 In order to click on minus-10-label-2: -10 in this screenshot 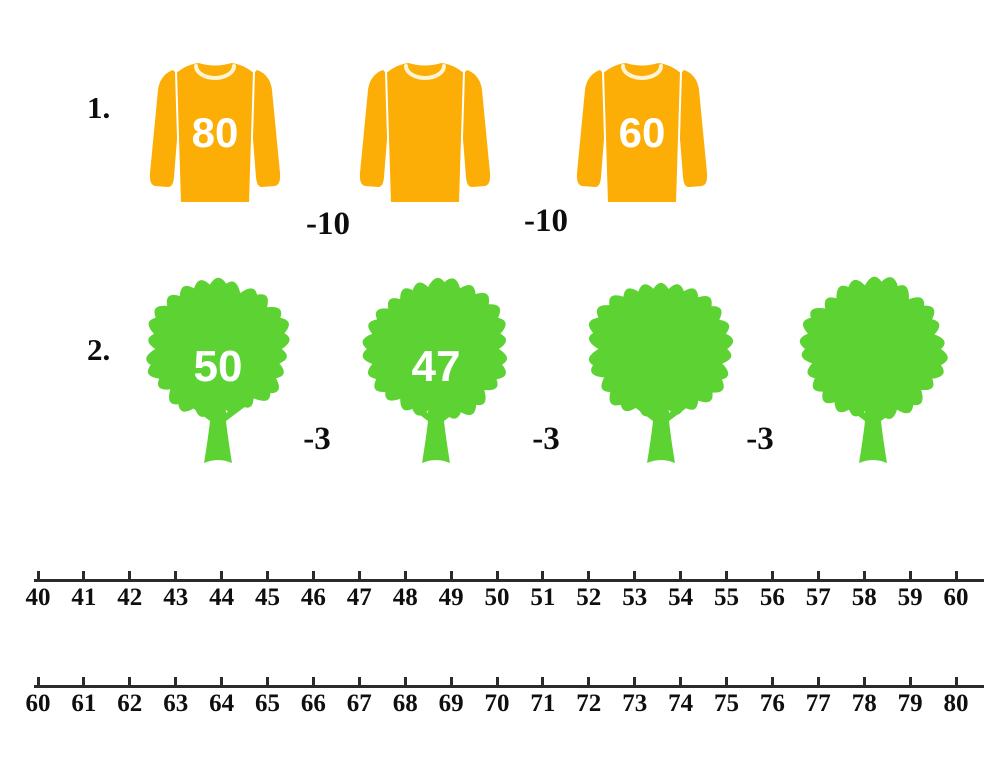, I will do `click(546, 221)`.